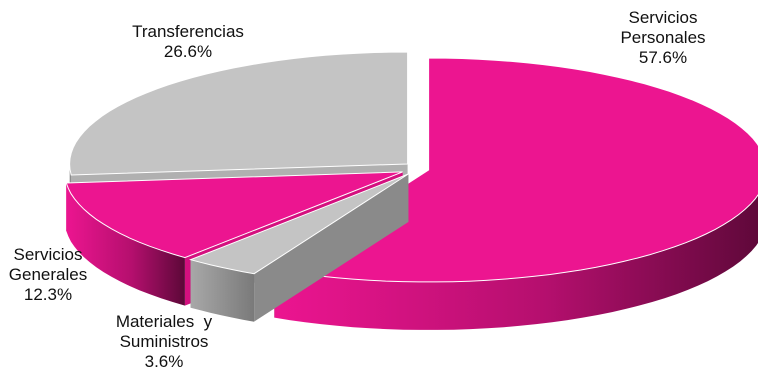 Image resolution: width=758 pixels, height=373 pixels. Describe the element at coordinates (164, 361) in the screenshot. I see `slice-value: 3.6%` at that location.